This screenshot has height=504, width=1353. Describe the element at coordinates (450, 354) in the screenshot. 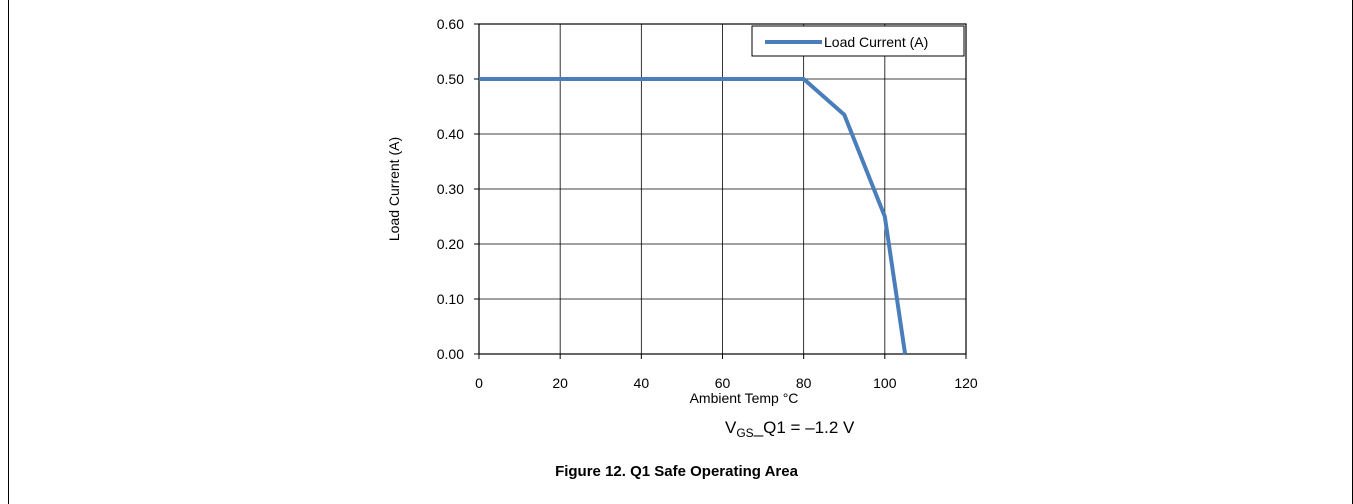

I see `y-tick-label: 0.00` at that location.